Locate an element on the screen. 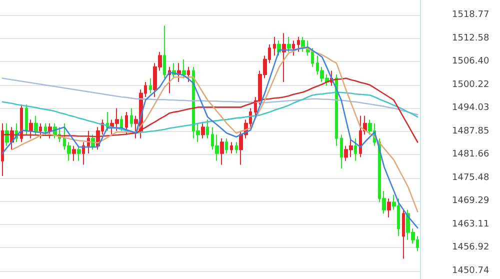 This screenshot has height=279, width=500. y-tick-label: 1456.92 is located at coordinates (471, 247).